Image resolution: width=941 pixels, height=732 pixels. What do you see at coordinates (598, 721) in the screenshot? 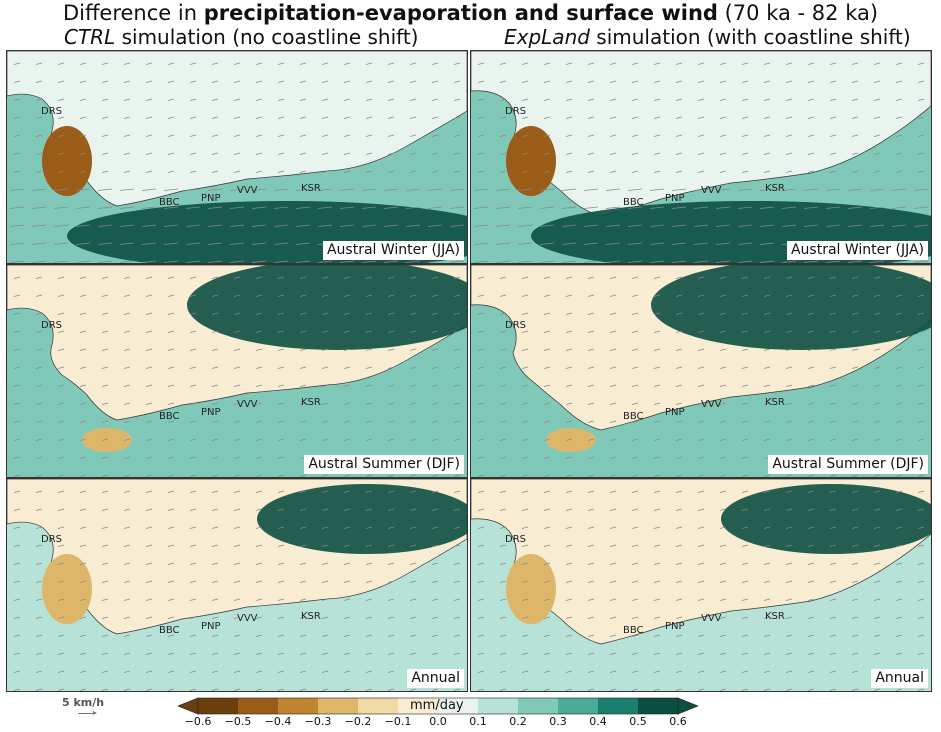
I see `colorbar-tick-label: 0.4` at bounding box center [598, 721].